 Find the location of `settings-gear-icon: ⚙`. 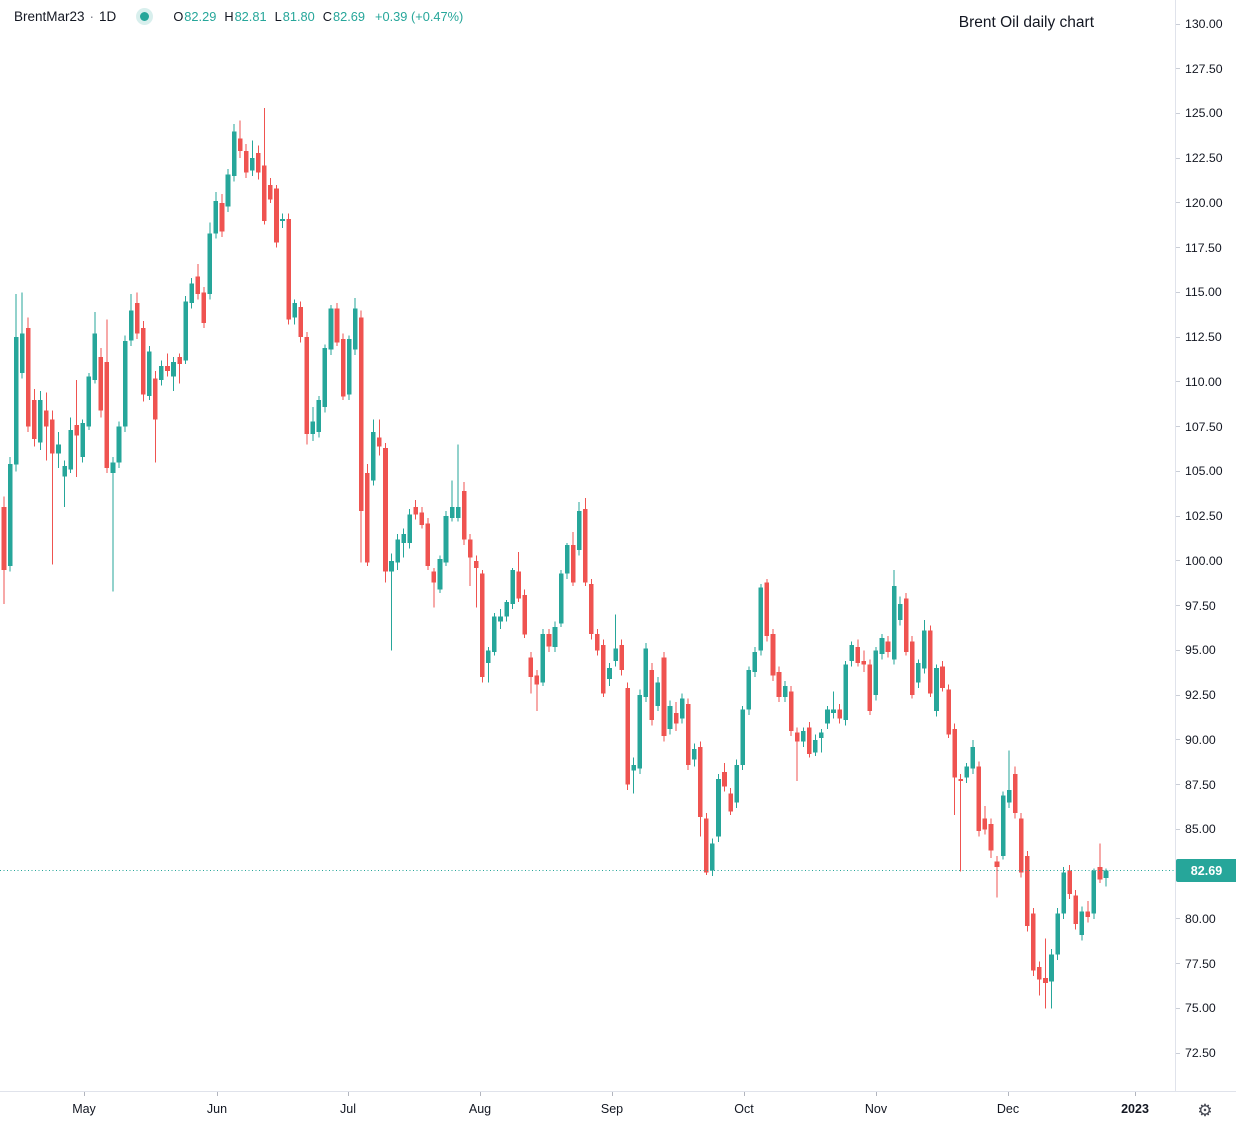

settings-gear-icon: ⚙ is located at coordinates (1205, 1111).